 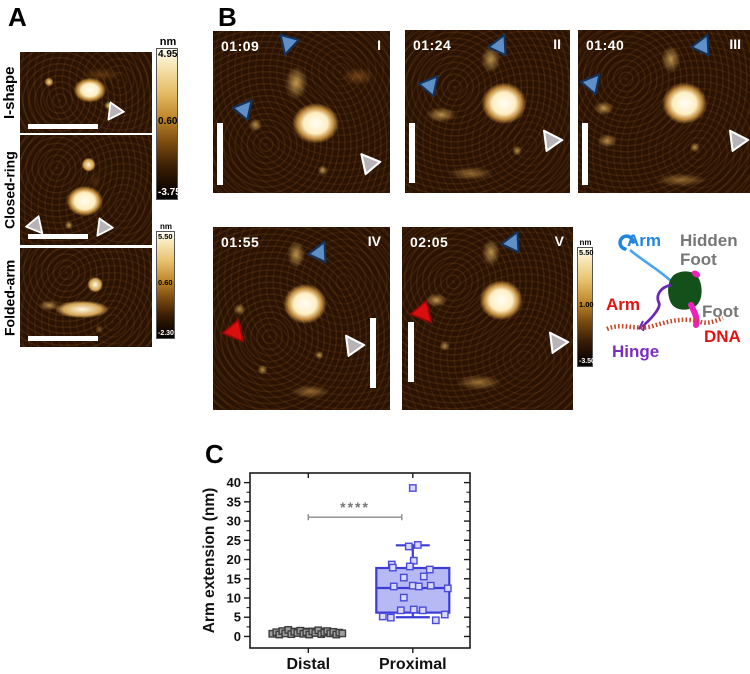 What do you see at coordinates (413, 662) in the screenshot?
I see `x-category-label: Proximal` at bounding box center [413, 662].